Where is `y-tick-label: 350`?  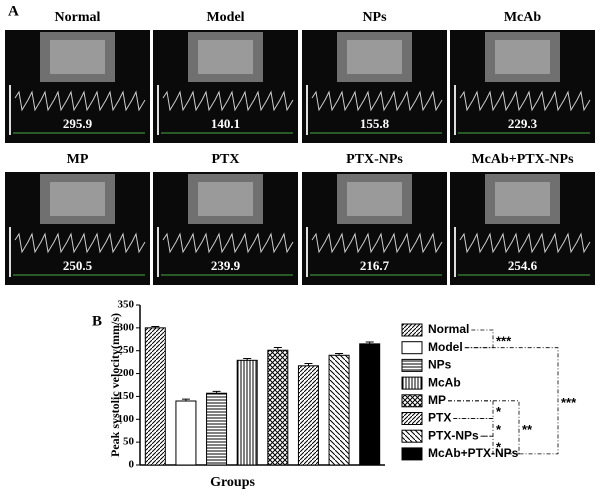
y-tick-label: 350 is located at coordinates (126, 305).